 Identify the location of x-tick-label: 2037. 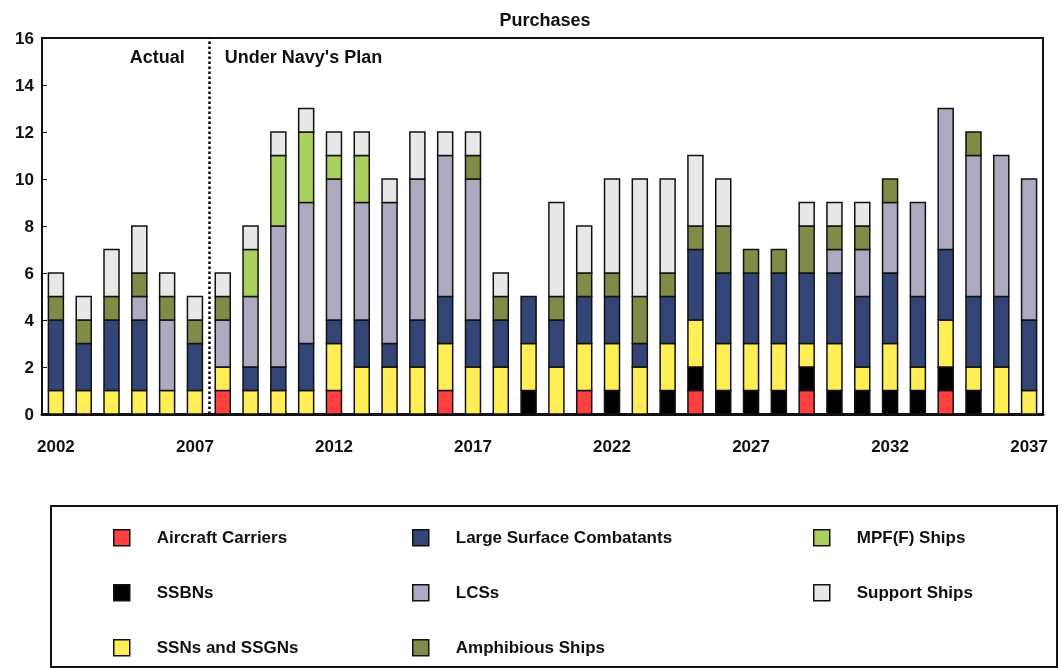
(1029, 446).